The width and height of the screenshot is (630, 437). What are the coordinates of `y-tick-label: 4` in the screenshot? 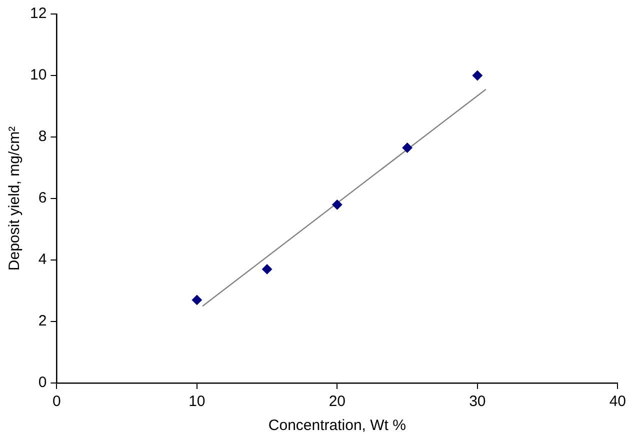 It's located at (42, 259).